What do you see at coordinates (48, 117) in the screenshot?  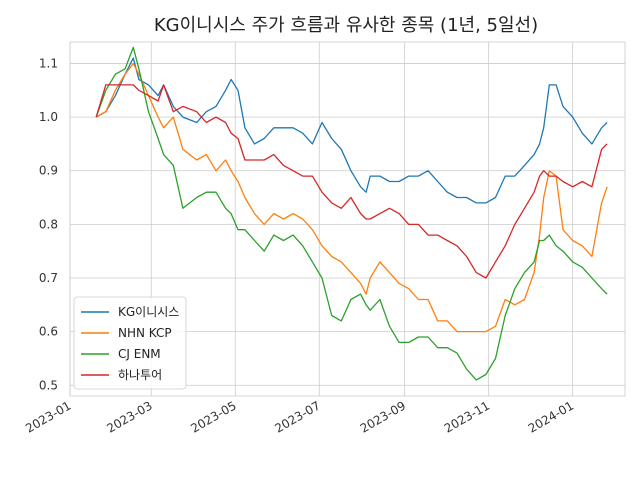 I see `y-tick-label: 1.0` at bounding box center [48, 117].